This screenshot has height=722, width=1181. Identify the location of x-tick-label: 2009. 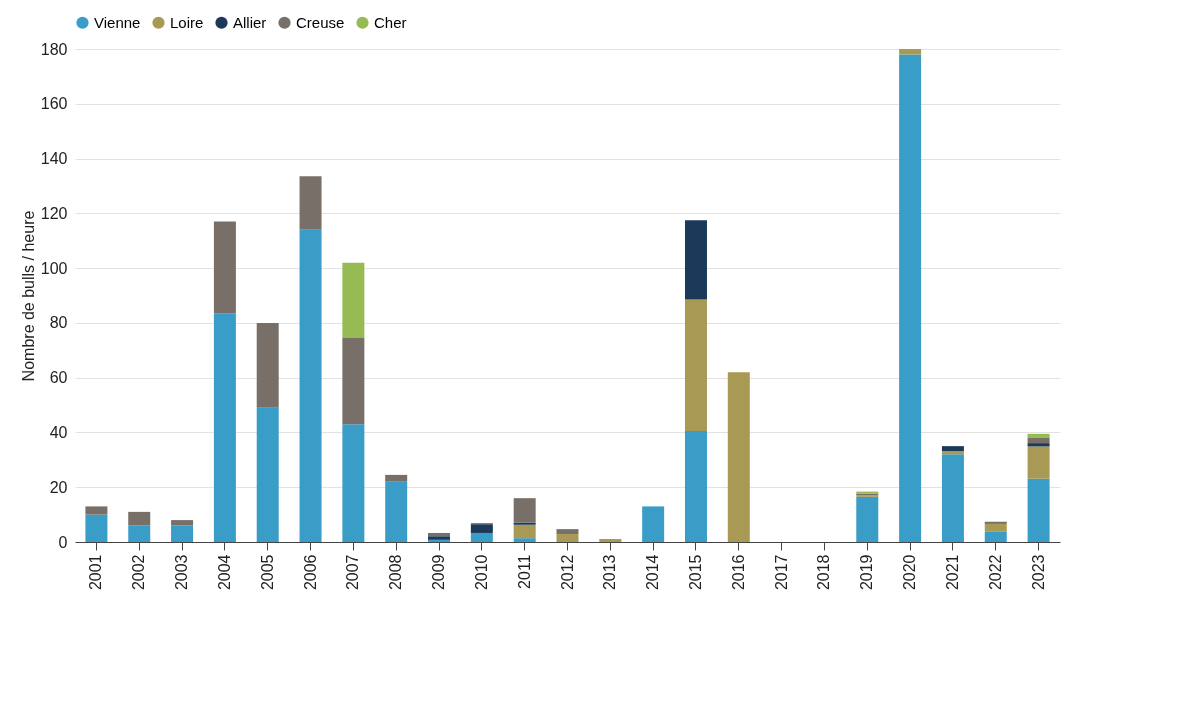
(439, 572).